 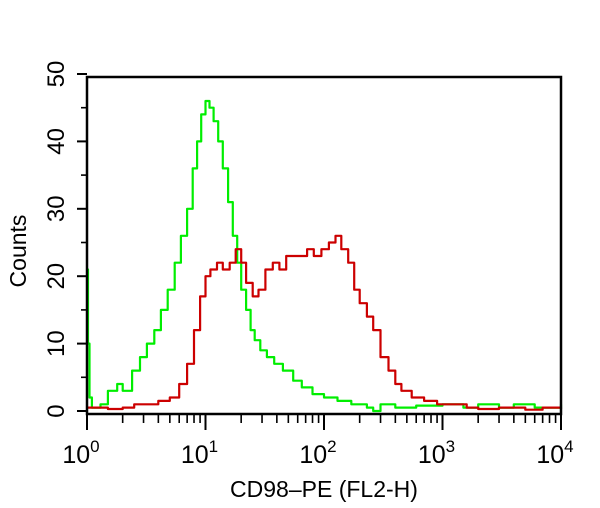 I want to click on x-tick-label: 10¹, so click(x=199, y=453).